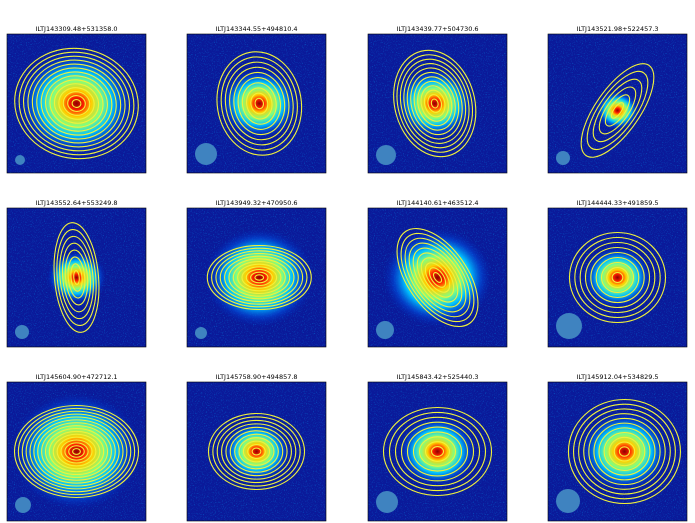 The image size is (695, 523). I want to click on panel-title: ILTJ143552.64+553249.8, so click(76, 203).